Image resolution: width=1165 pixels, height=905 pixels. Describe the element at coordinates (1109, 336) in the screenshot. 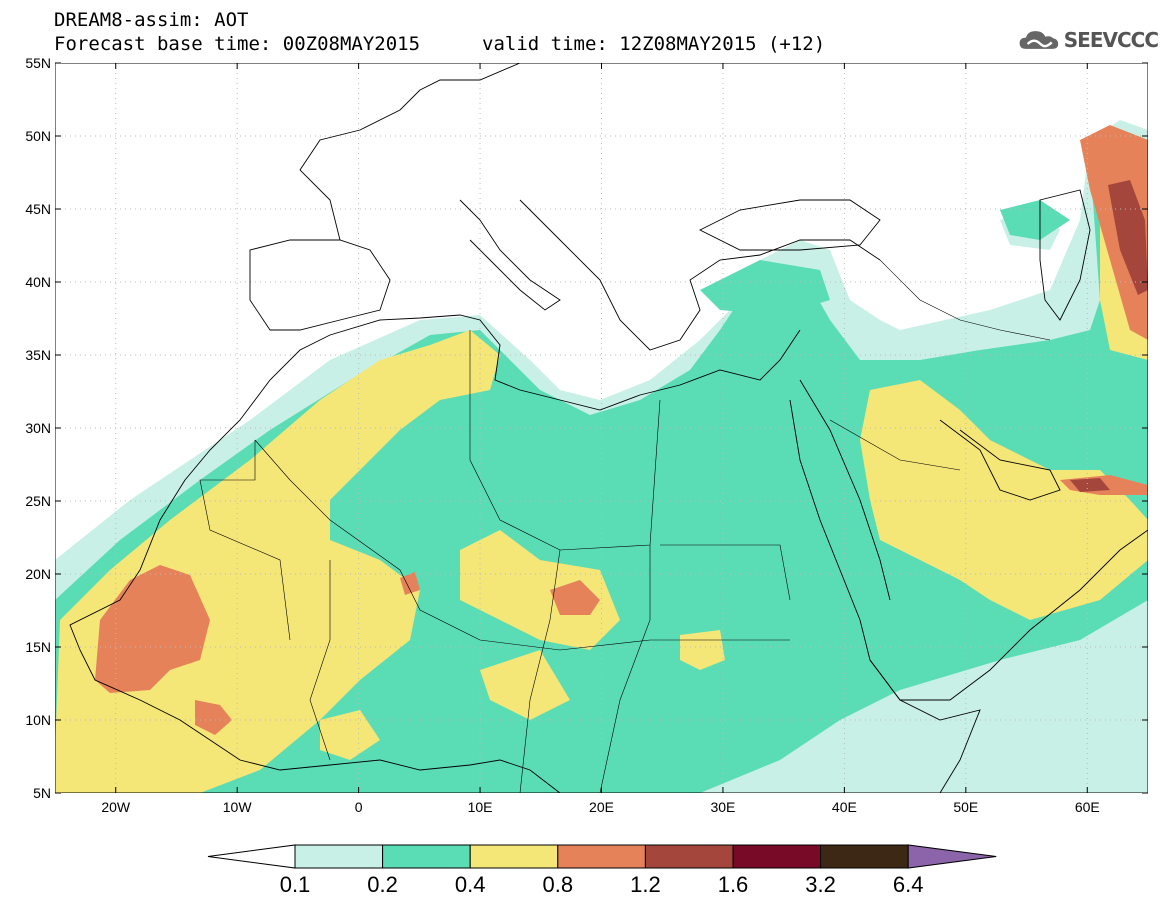

I see `aot-band-1.2` at that location.